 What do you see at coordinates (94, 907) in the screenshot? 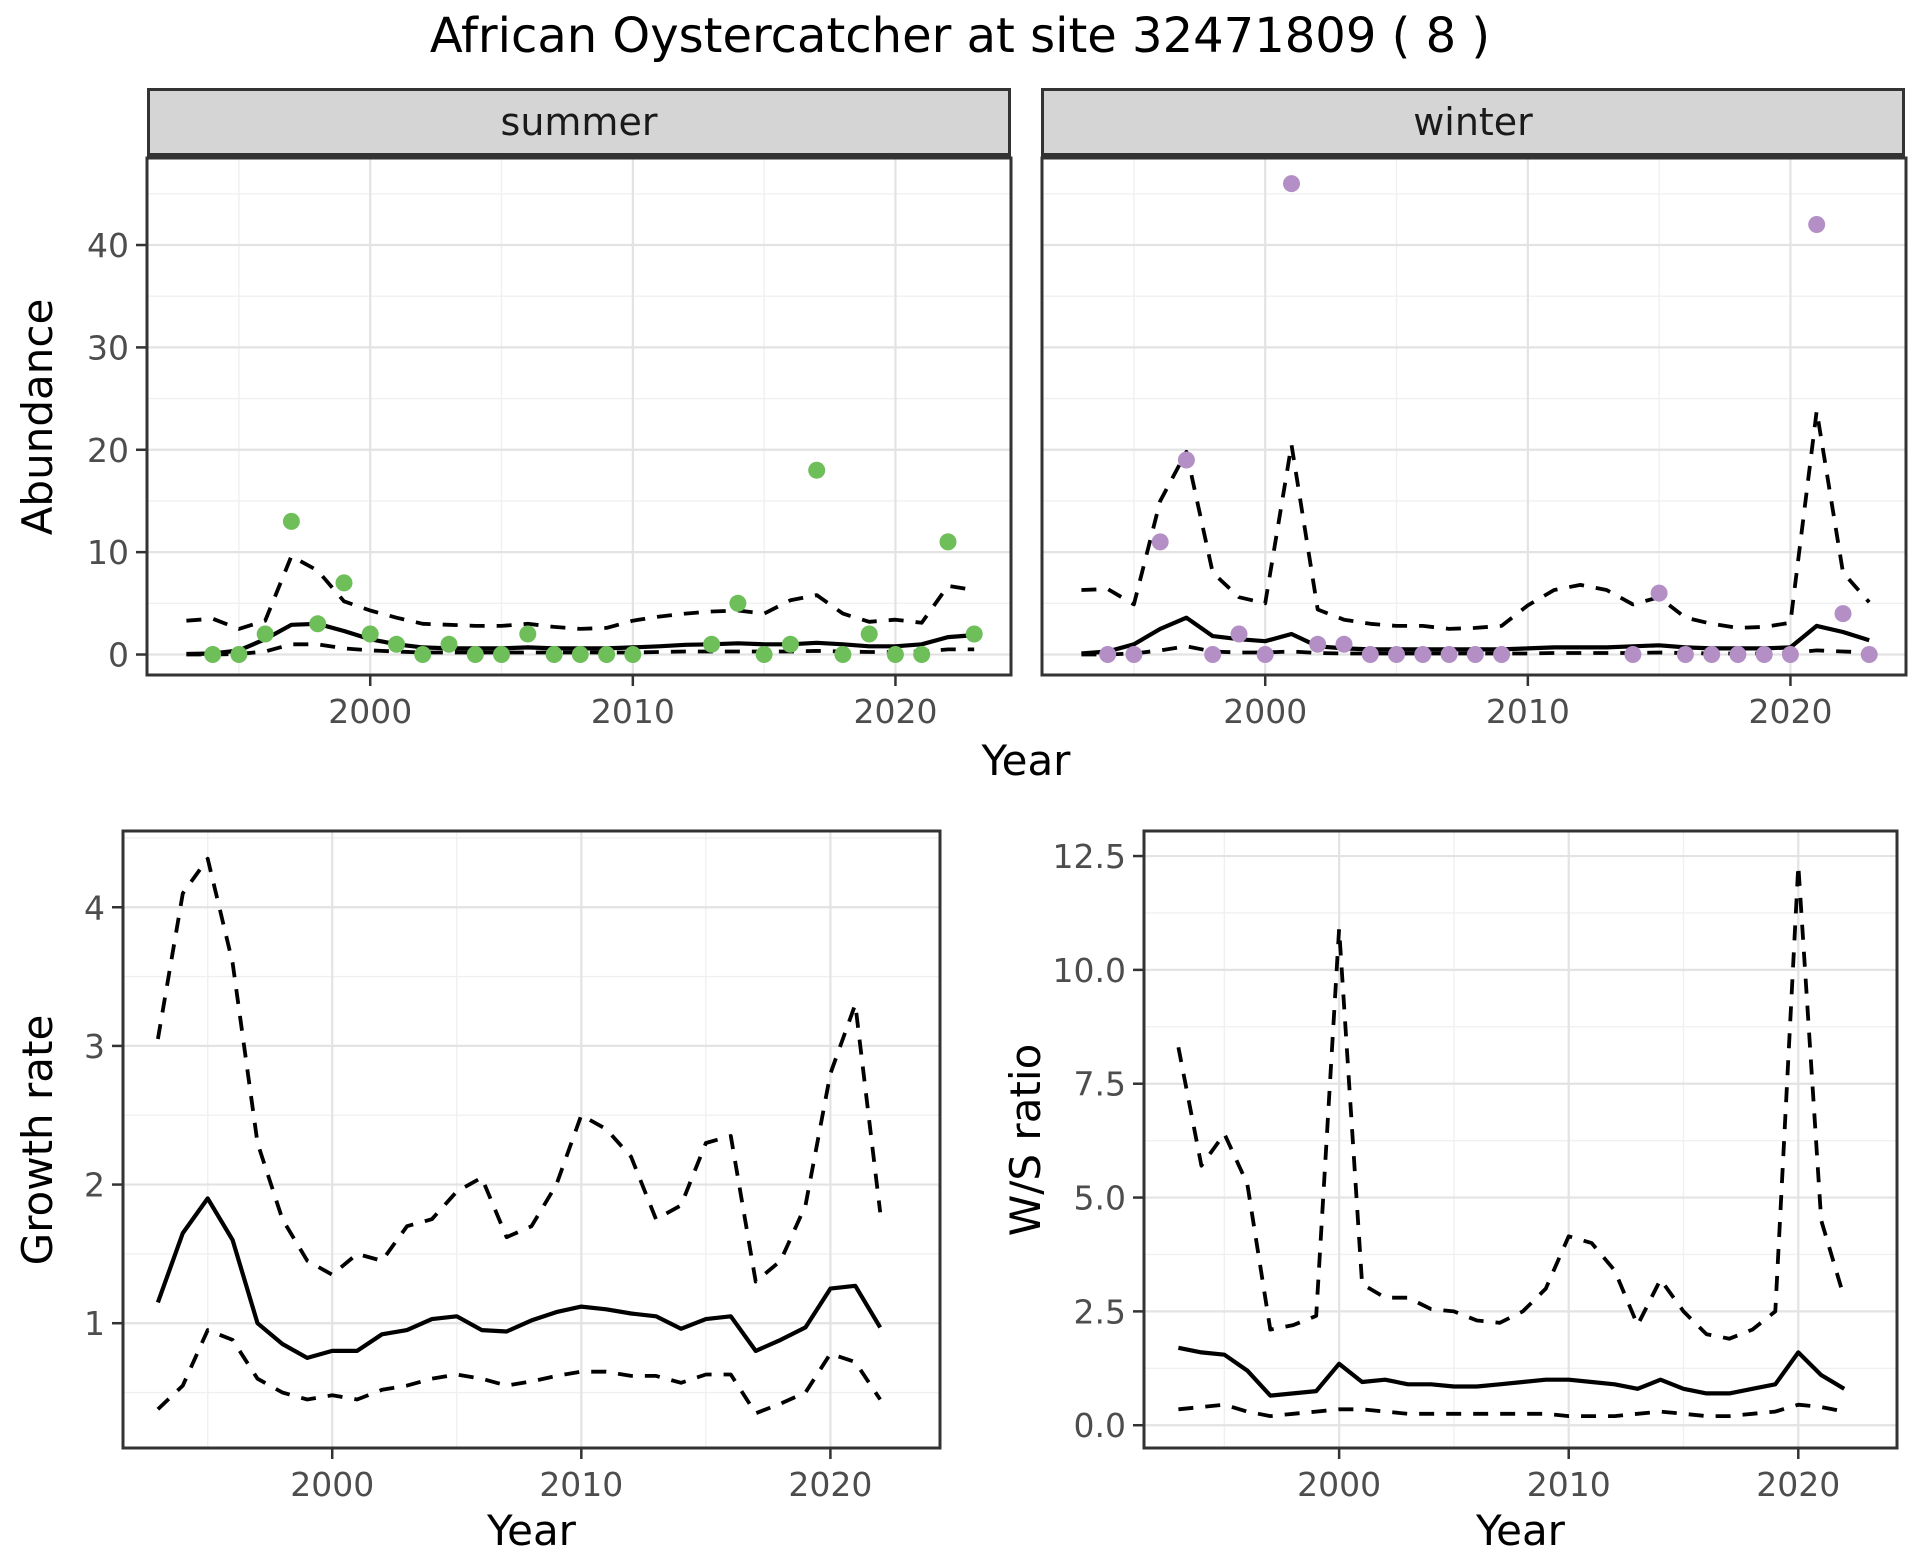
I see `y-tick-label: 4` at bounding box center [94, 907].